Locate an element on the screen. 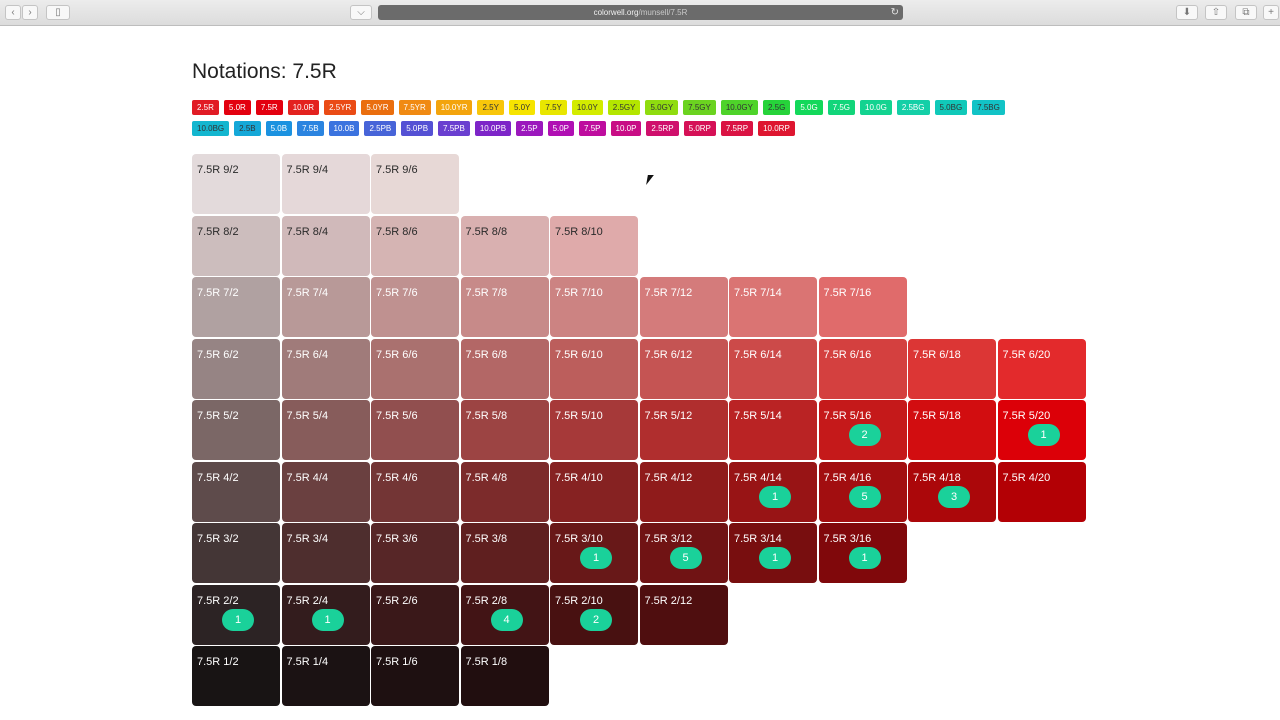  count-badge: 5 is located at coordinates (864, 496).